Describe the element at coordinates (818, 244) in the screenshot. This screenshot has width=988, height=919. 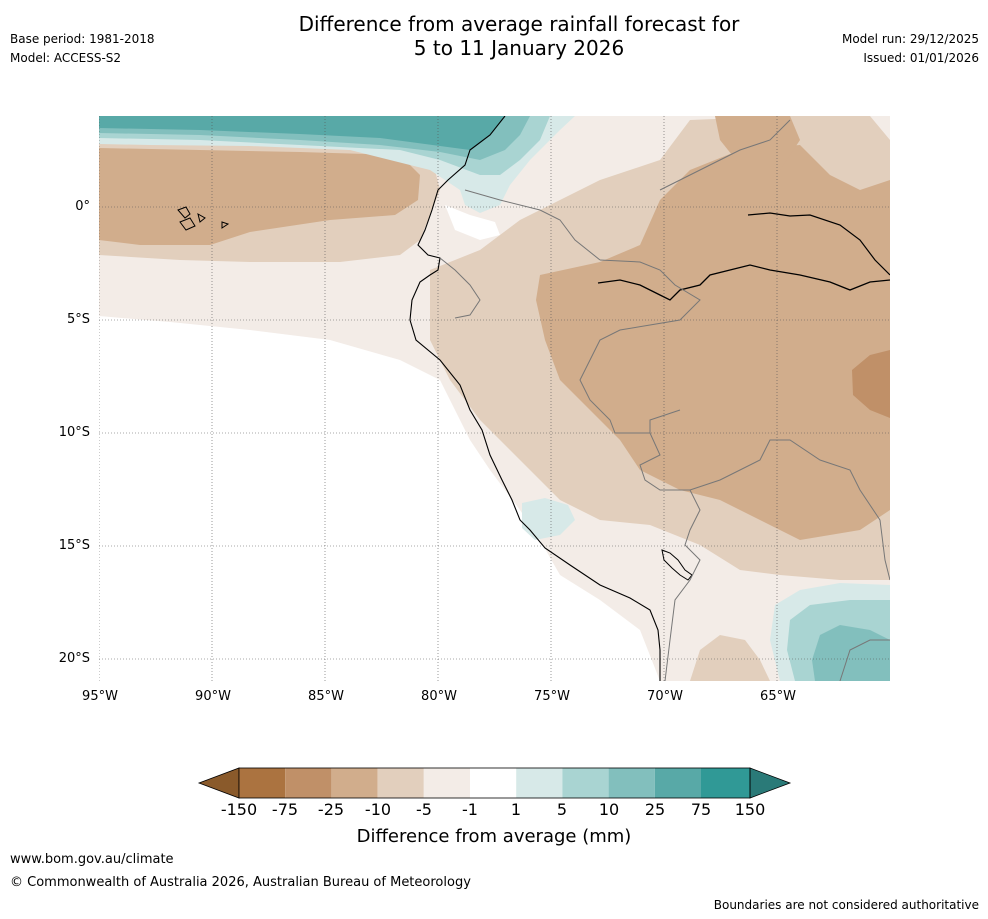
I see `rio-negro` at that location.